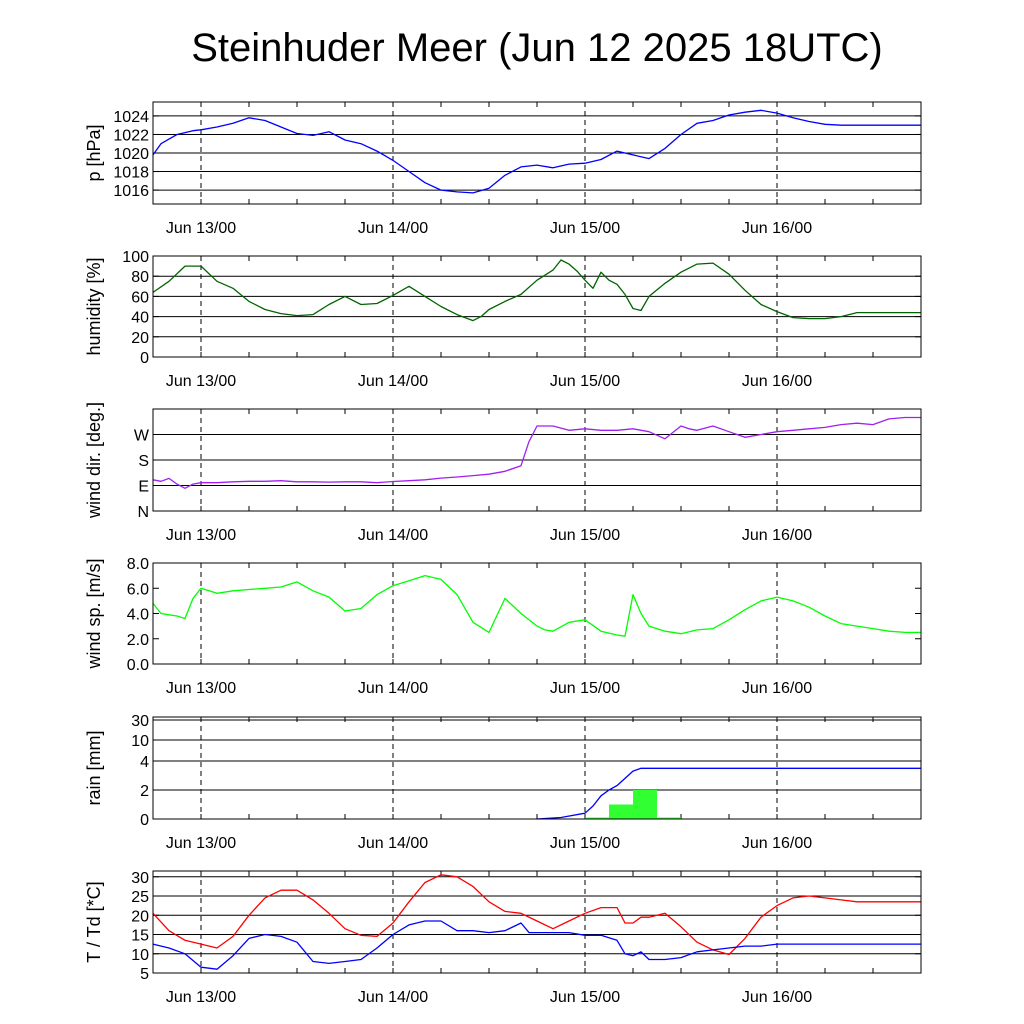 The image size is (1024, 1024). What do you see at coordinates (140, 297) in the screenshot?
I see `y-tick-label: 60` at bounding box center [140, 297].